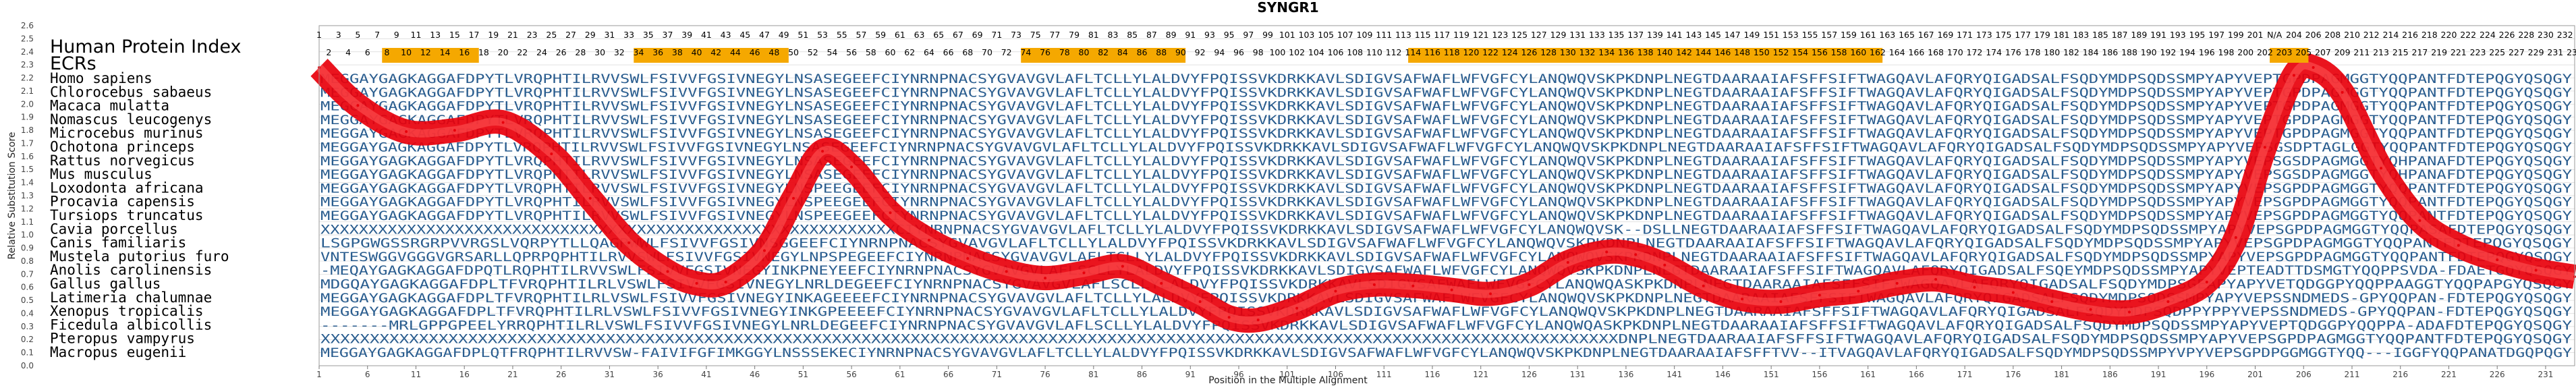 This screenshot has width=2576, height=388. I want to click on ecr-index-number: 114, so click(1413, 52).